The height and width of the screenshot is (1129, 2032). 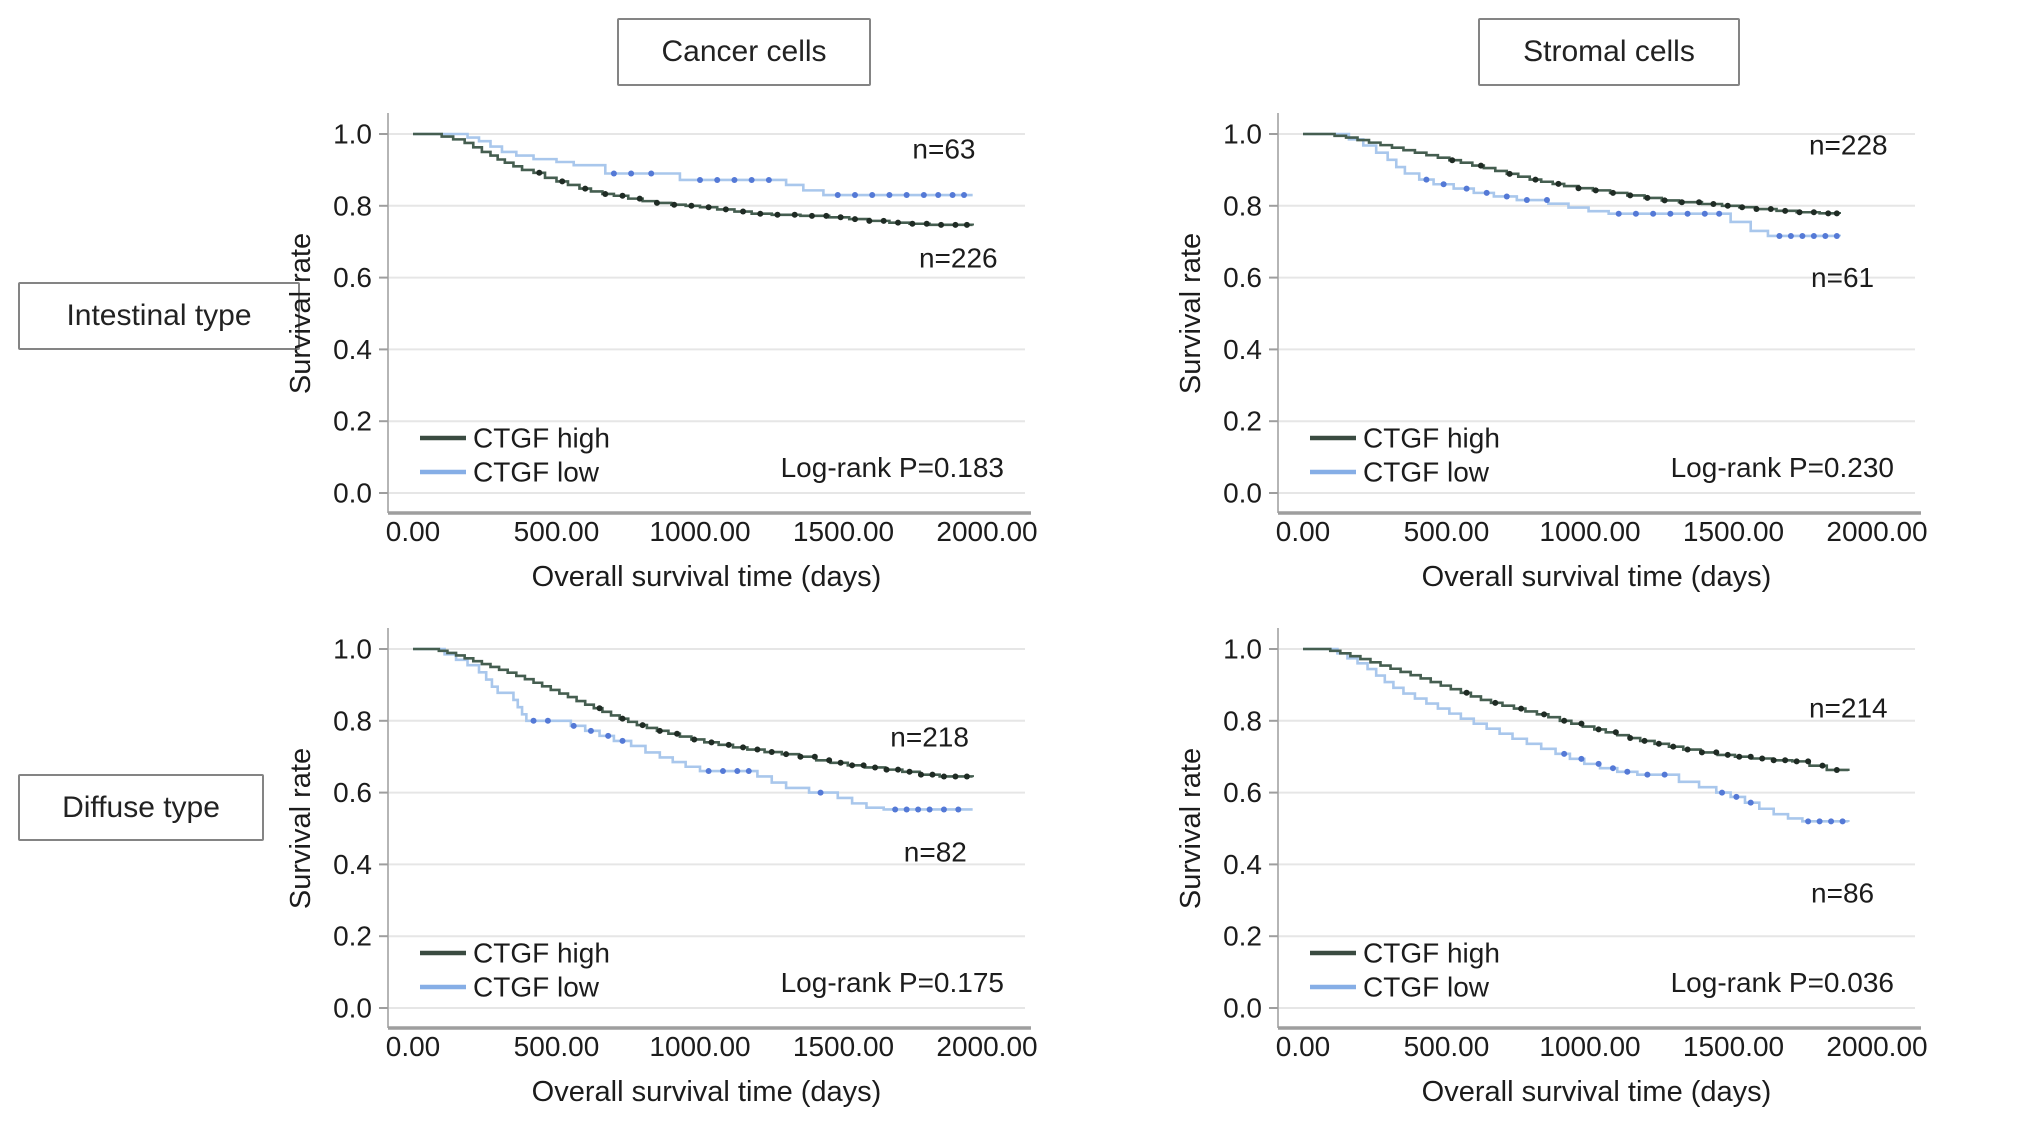 I want to click on column-header-cancer-cells: Cancer cells, so click(x=744, y=52).